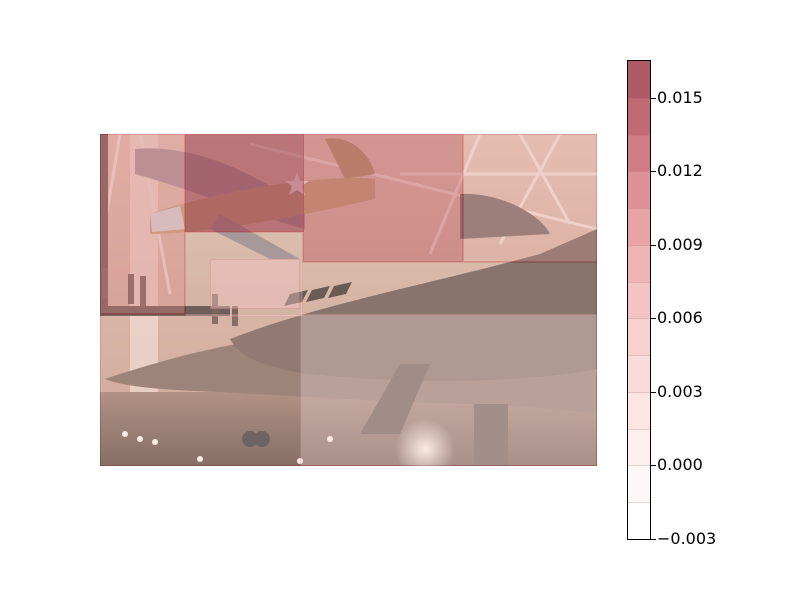  What do you see at coordinates (680, 171) in the screenshot?
I see `colorbar-tick-label: 0.012` at bounding box center [680, 171].